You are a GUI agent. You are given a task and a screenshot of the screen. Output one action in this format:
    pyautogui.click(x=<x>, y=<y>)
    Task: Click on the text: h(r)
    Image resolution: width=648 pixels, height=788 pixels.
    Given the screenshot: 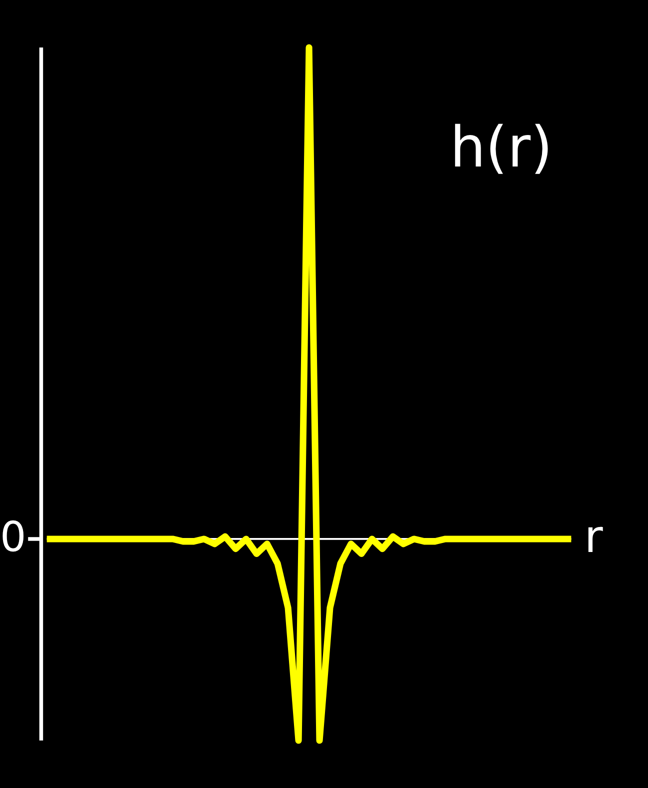 What is the action you would take?
    pyautogui.click(x=501, y=147)
    